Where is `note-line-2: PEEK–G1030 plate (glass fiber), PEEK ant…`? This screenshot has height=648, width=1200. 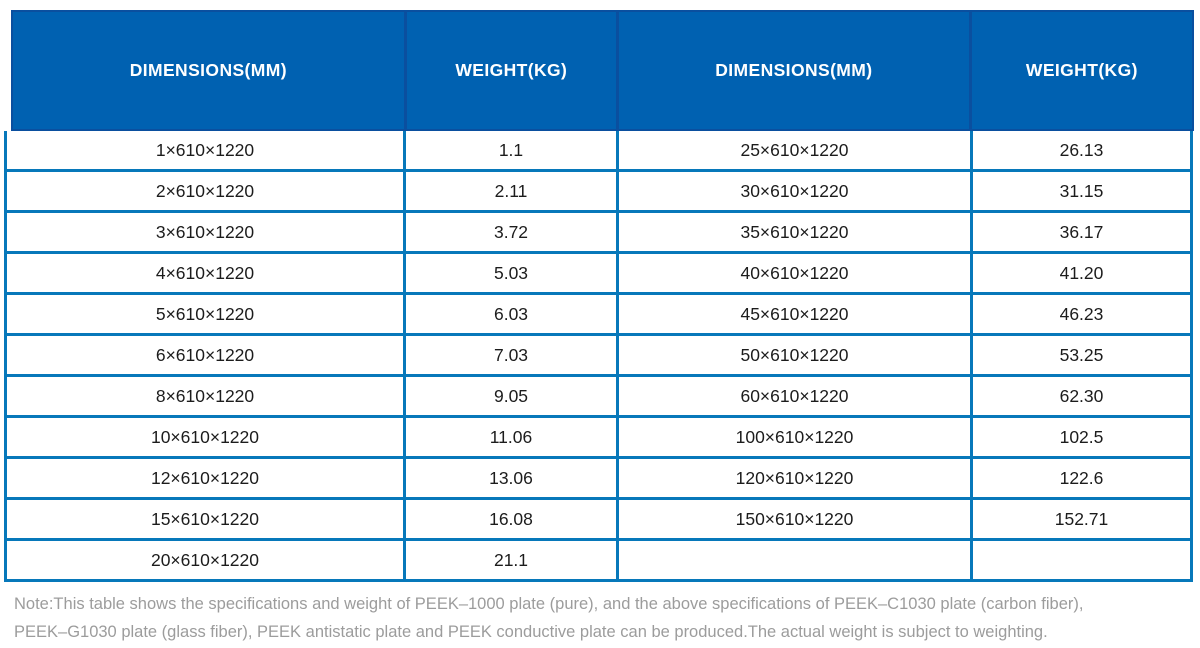
note-line-2: PEEK–G1030 plate (glass fiber), PEEK ant… is located at coordinates (531, 632).